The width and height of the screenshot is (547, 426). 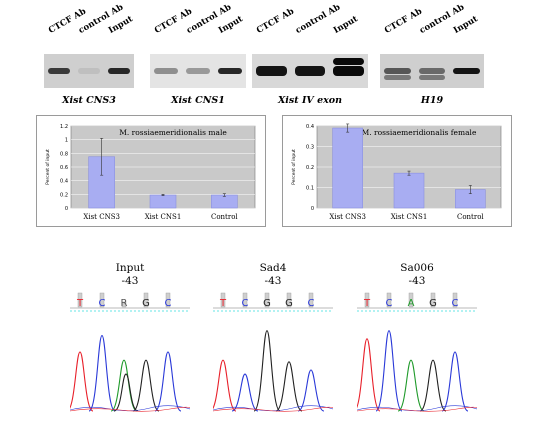 I want to click on gel-title: Xist CNS3, so click(x=89, y=100).